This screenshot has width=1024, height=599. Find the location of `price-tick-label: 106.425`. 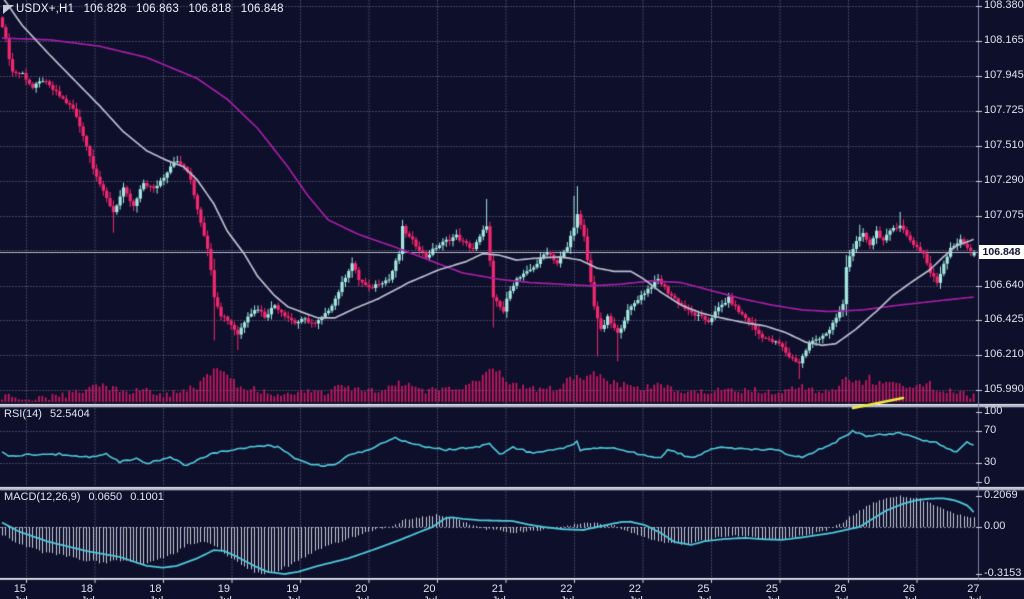

price-tick-label: 106.425 is located at coordinates (1004, 319).